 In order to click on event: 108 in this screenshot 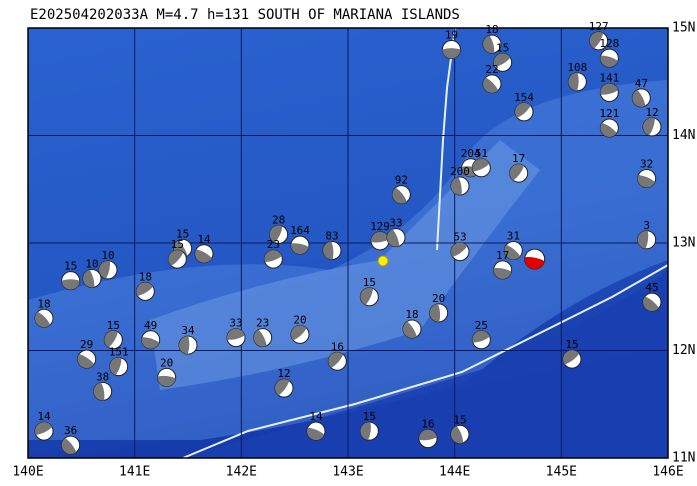, I will do `click(577, 76)`.